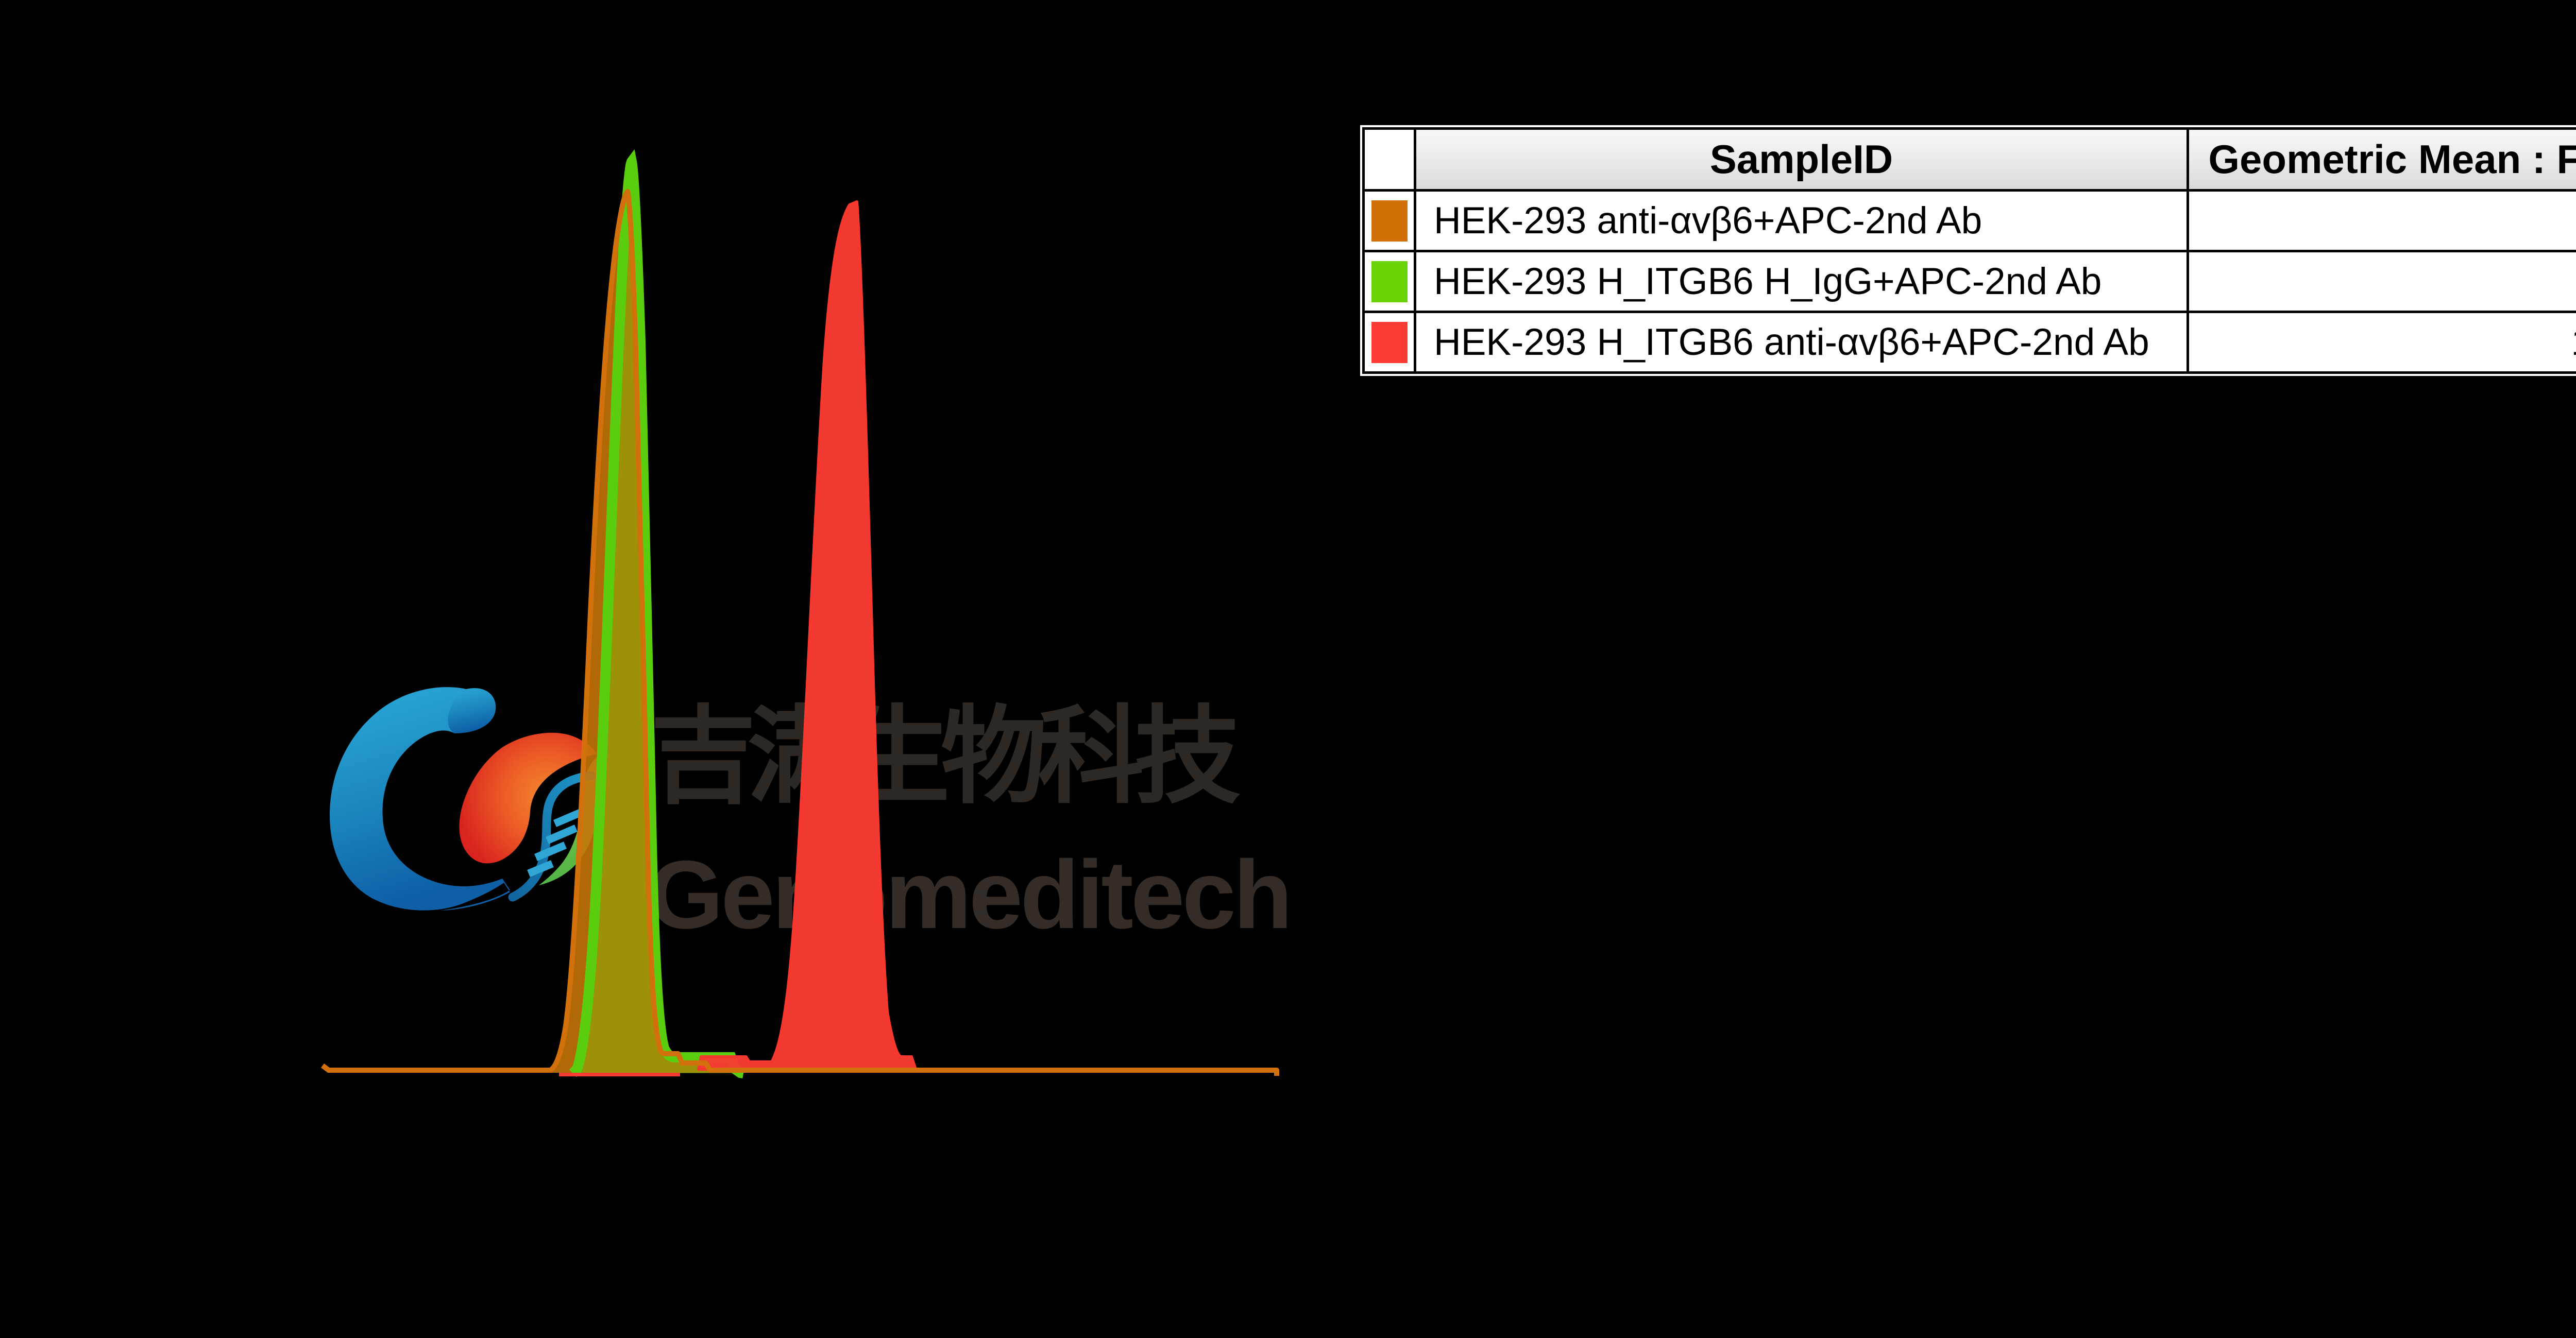  Describe the element at coordinates (1801, 342) in the screenshot. I see `sample-id-cell: HEK-293 H_ITGB6 anti-αvβ6+APC-2nd Ab` at that location.